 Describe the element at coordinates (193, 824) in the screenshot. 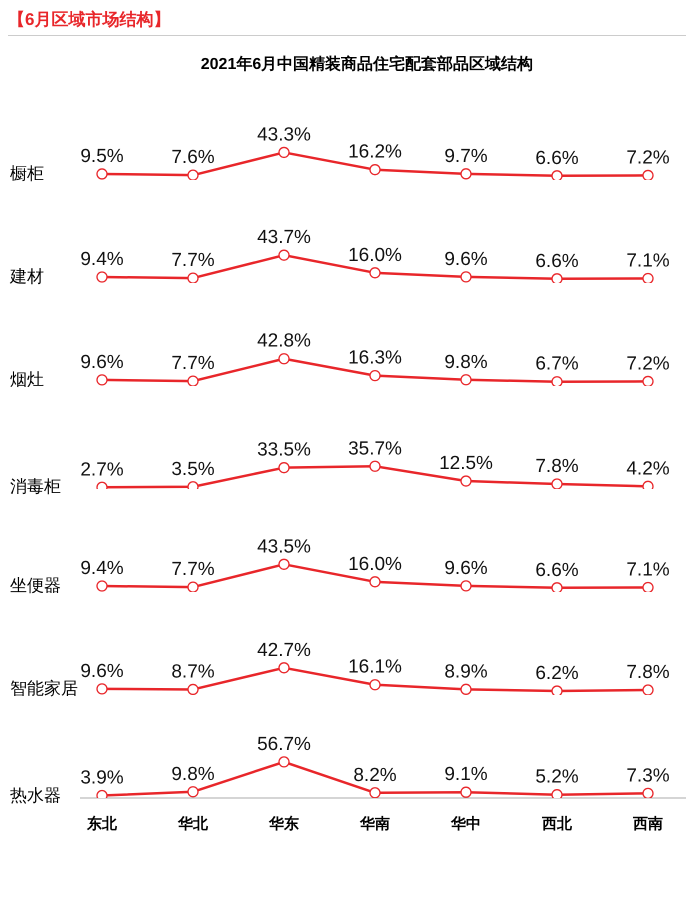

I see `x-tick-label: 华北` at that location.